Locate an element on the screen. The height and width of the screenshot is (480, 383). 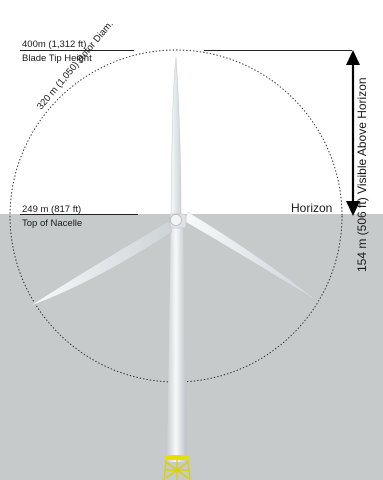
blade-tip-reference-line is located at coordinates (278, 50).